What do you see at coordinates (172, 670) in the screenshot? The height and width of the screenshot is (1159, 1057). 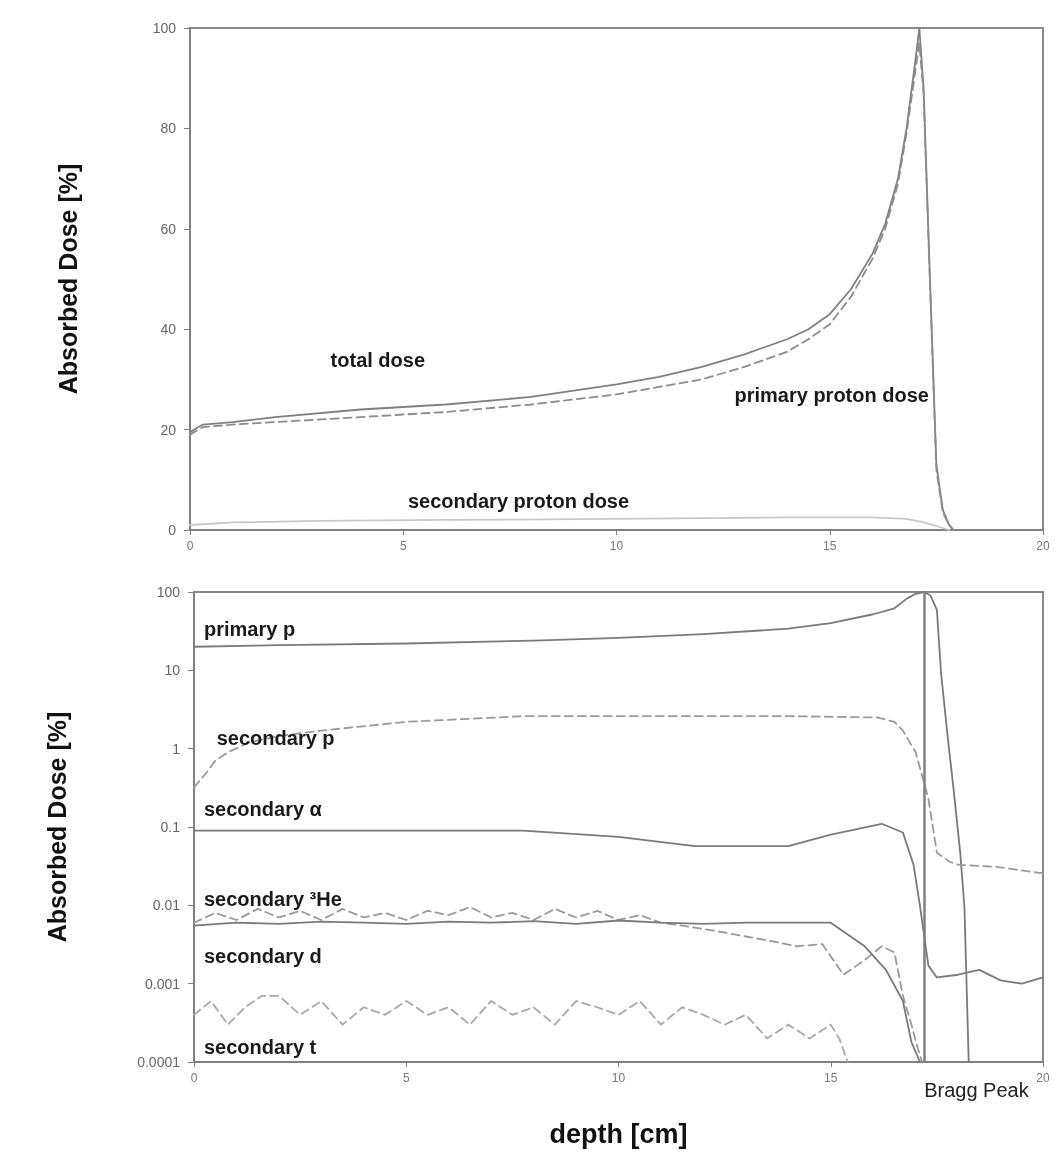 I see `y-tick-label: 10` at bounding box center [172, 670].